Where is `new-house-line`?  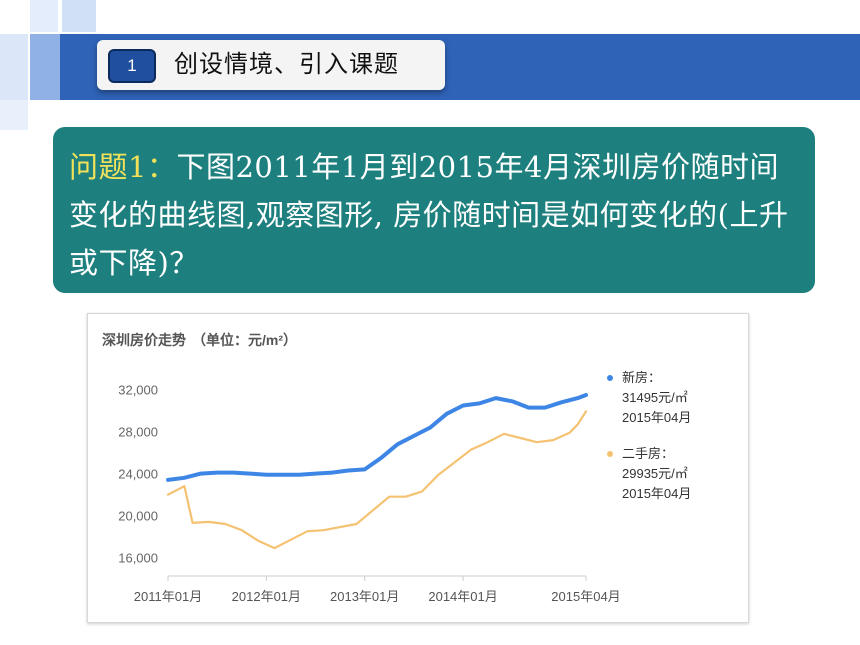
new-house-line is located at coordinates (377, 437).